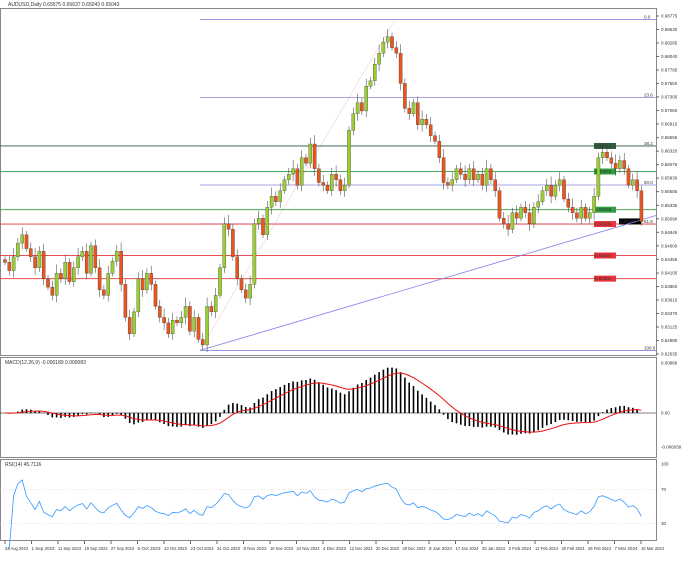 The height and width of the screenshot is (564, 699). Describe the element at coordinates (648, 182) in the screenshot. I see `fib-level-label: 50.0` at that location.